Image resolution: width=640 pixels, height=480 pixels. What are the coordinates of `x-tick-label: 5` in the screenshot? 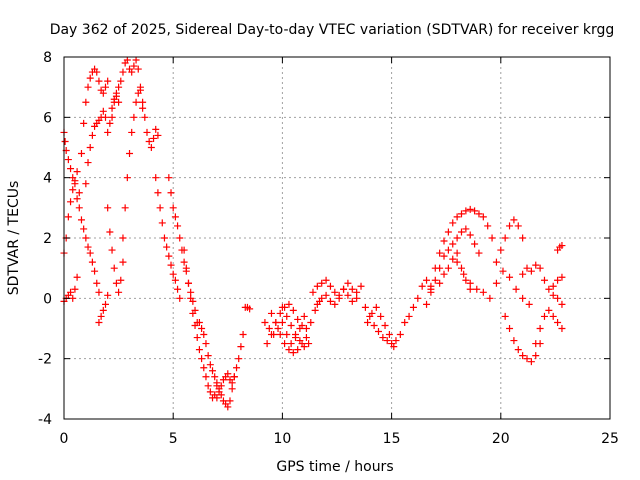 It's located at (173, 439).